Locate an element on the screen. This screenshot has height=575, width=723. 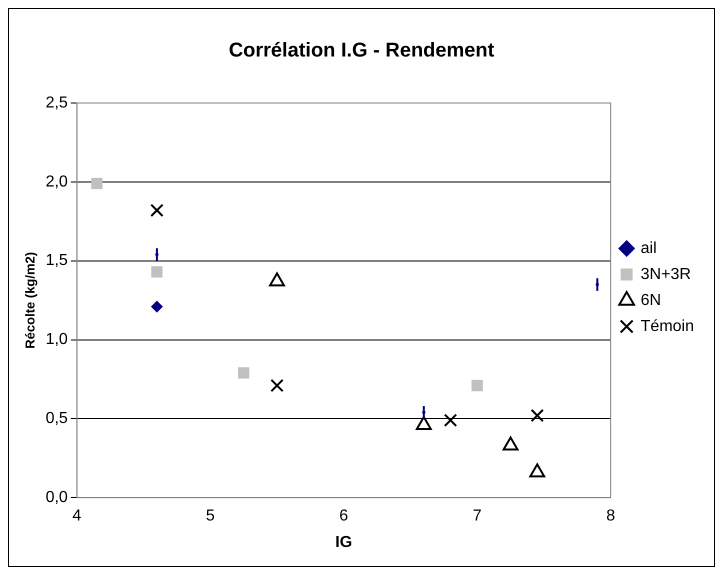
chart-title: Corrélation I.G - Rendement is located at coordinates (361, 51).